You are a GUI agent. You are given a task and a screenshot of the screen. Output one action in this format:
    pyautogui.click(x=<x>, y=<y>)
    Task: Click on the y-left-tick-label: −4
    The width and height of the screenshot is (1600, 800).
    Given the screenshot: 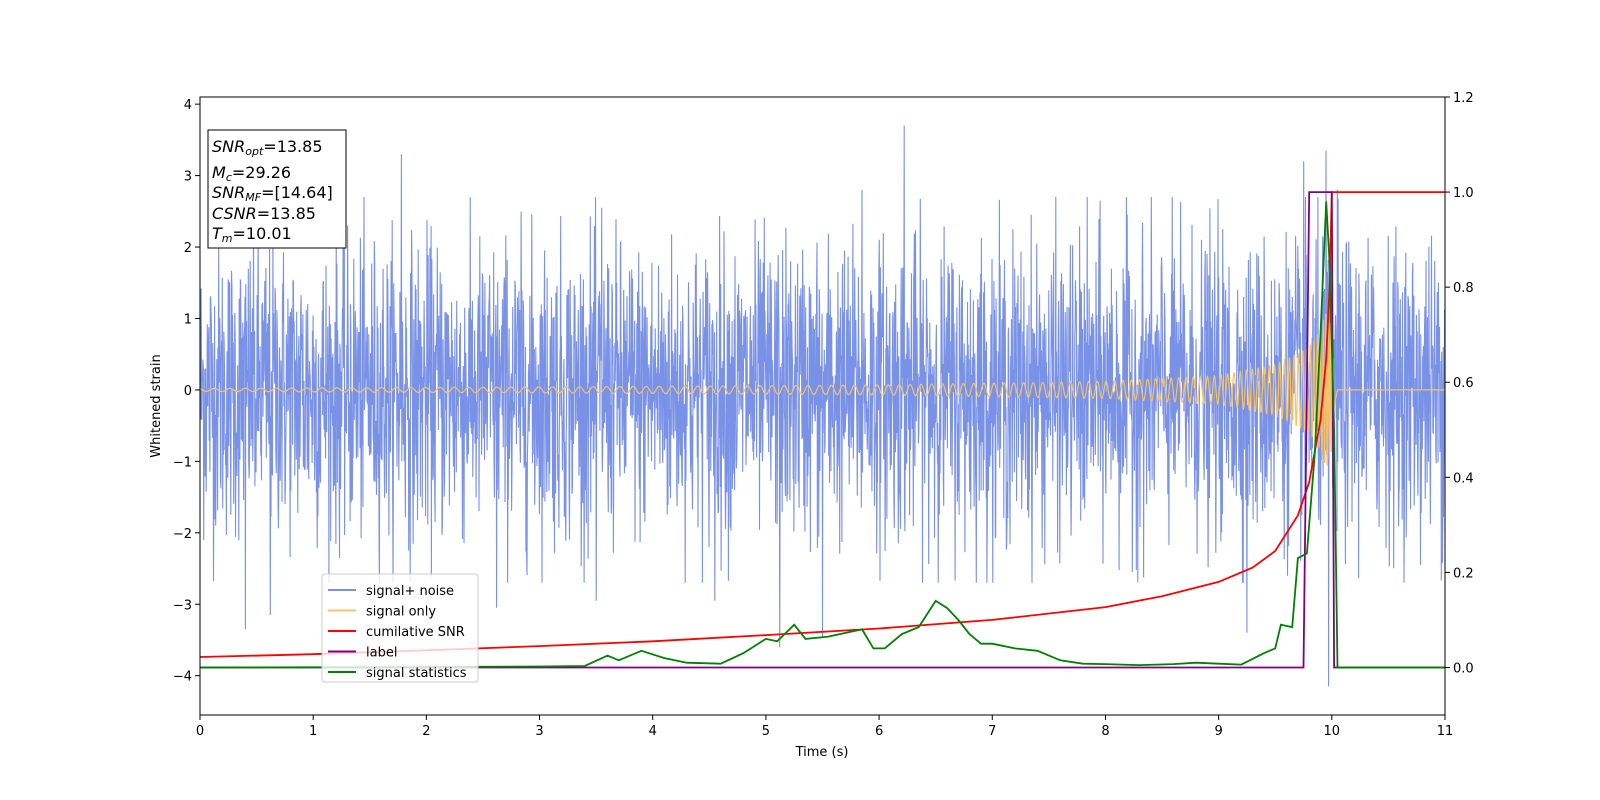 What is the action you would take?
    pyautogui.click(x=182, y=677)
    